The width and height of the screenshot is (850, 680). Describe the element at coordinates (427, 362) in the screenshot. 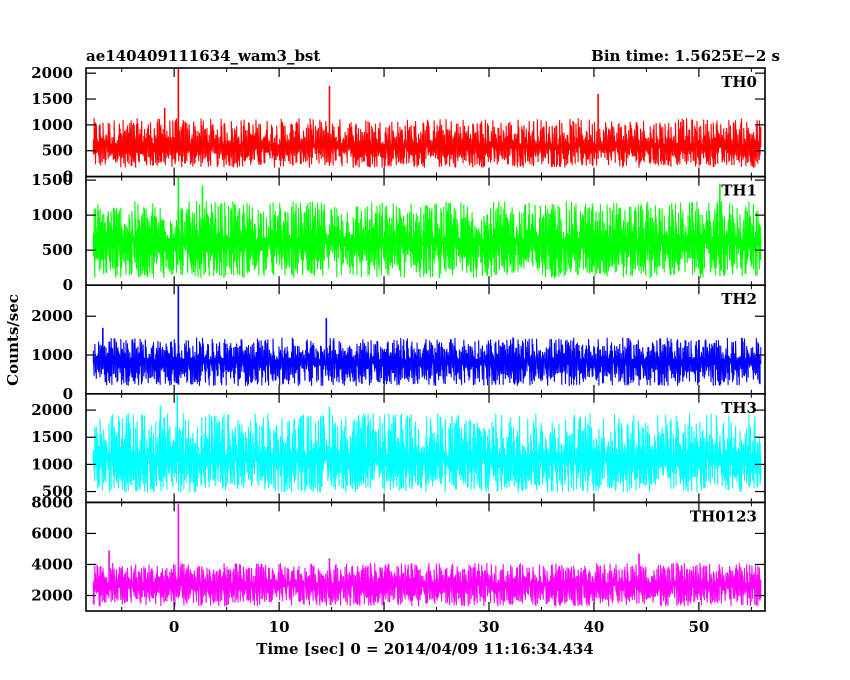

I see `trace-th2` at that location.